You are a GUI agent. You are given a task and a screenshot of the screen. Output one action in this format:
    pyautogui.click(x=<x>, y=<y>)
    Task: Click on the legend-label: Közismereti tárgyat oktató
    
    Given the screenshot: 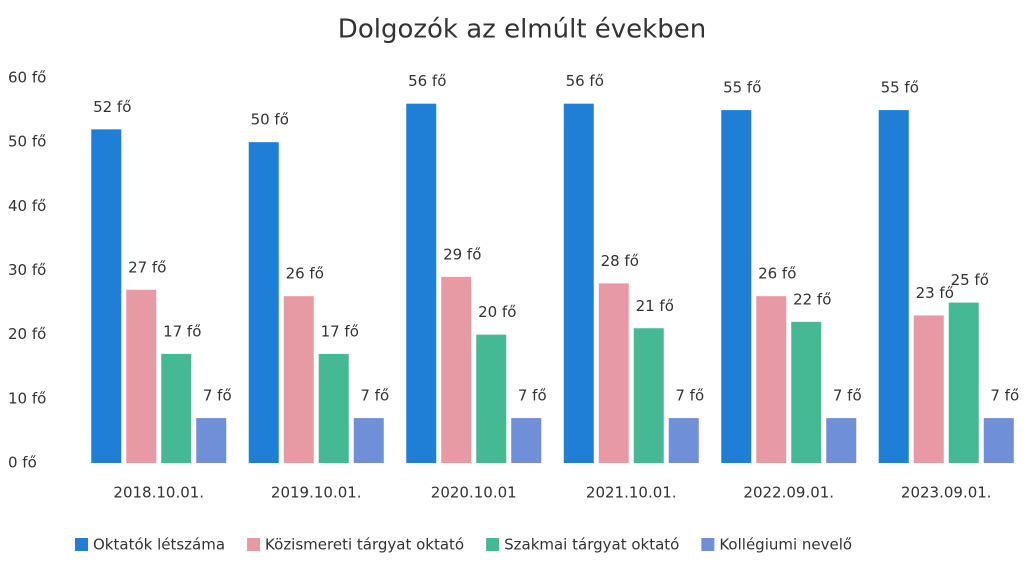 What is the action you would take?
    pyautogui.click(x=364, y=545)
    